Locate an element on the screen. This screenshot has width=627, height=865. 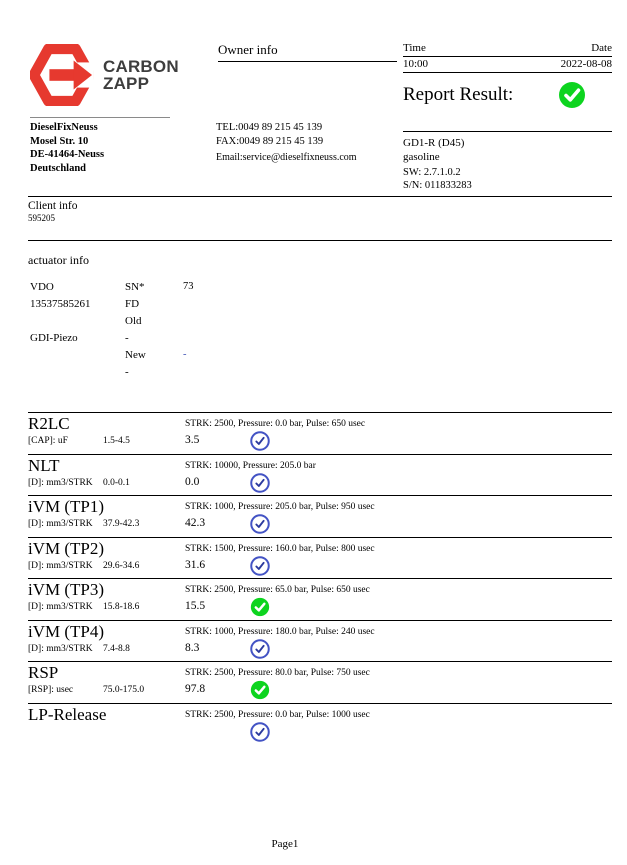
test-allowed-range: 29.6-34.6 is located at coordinates (121, 565).